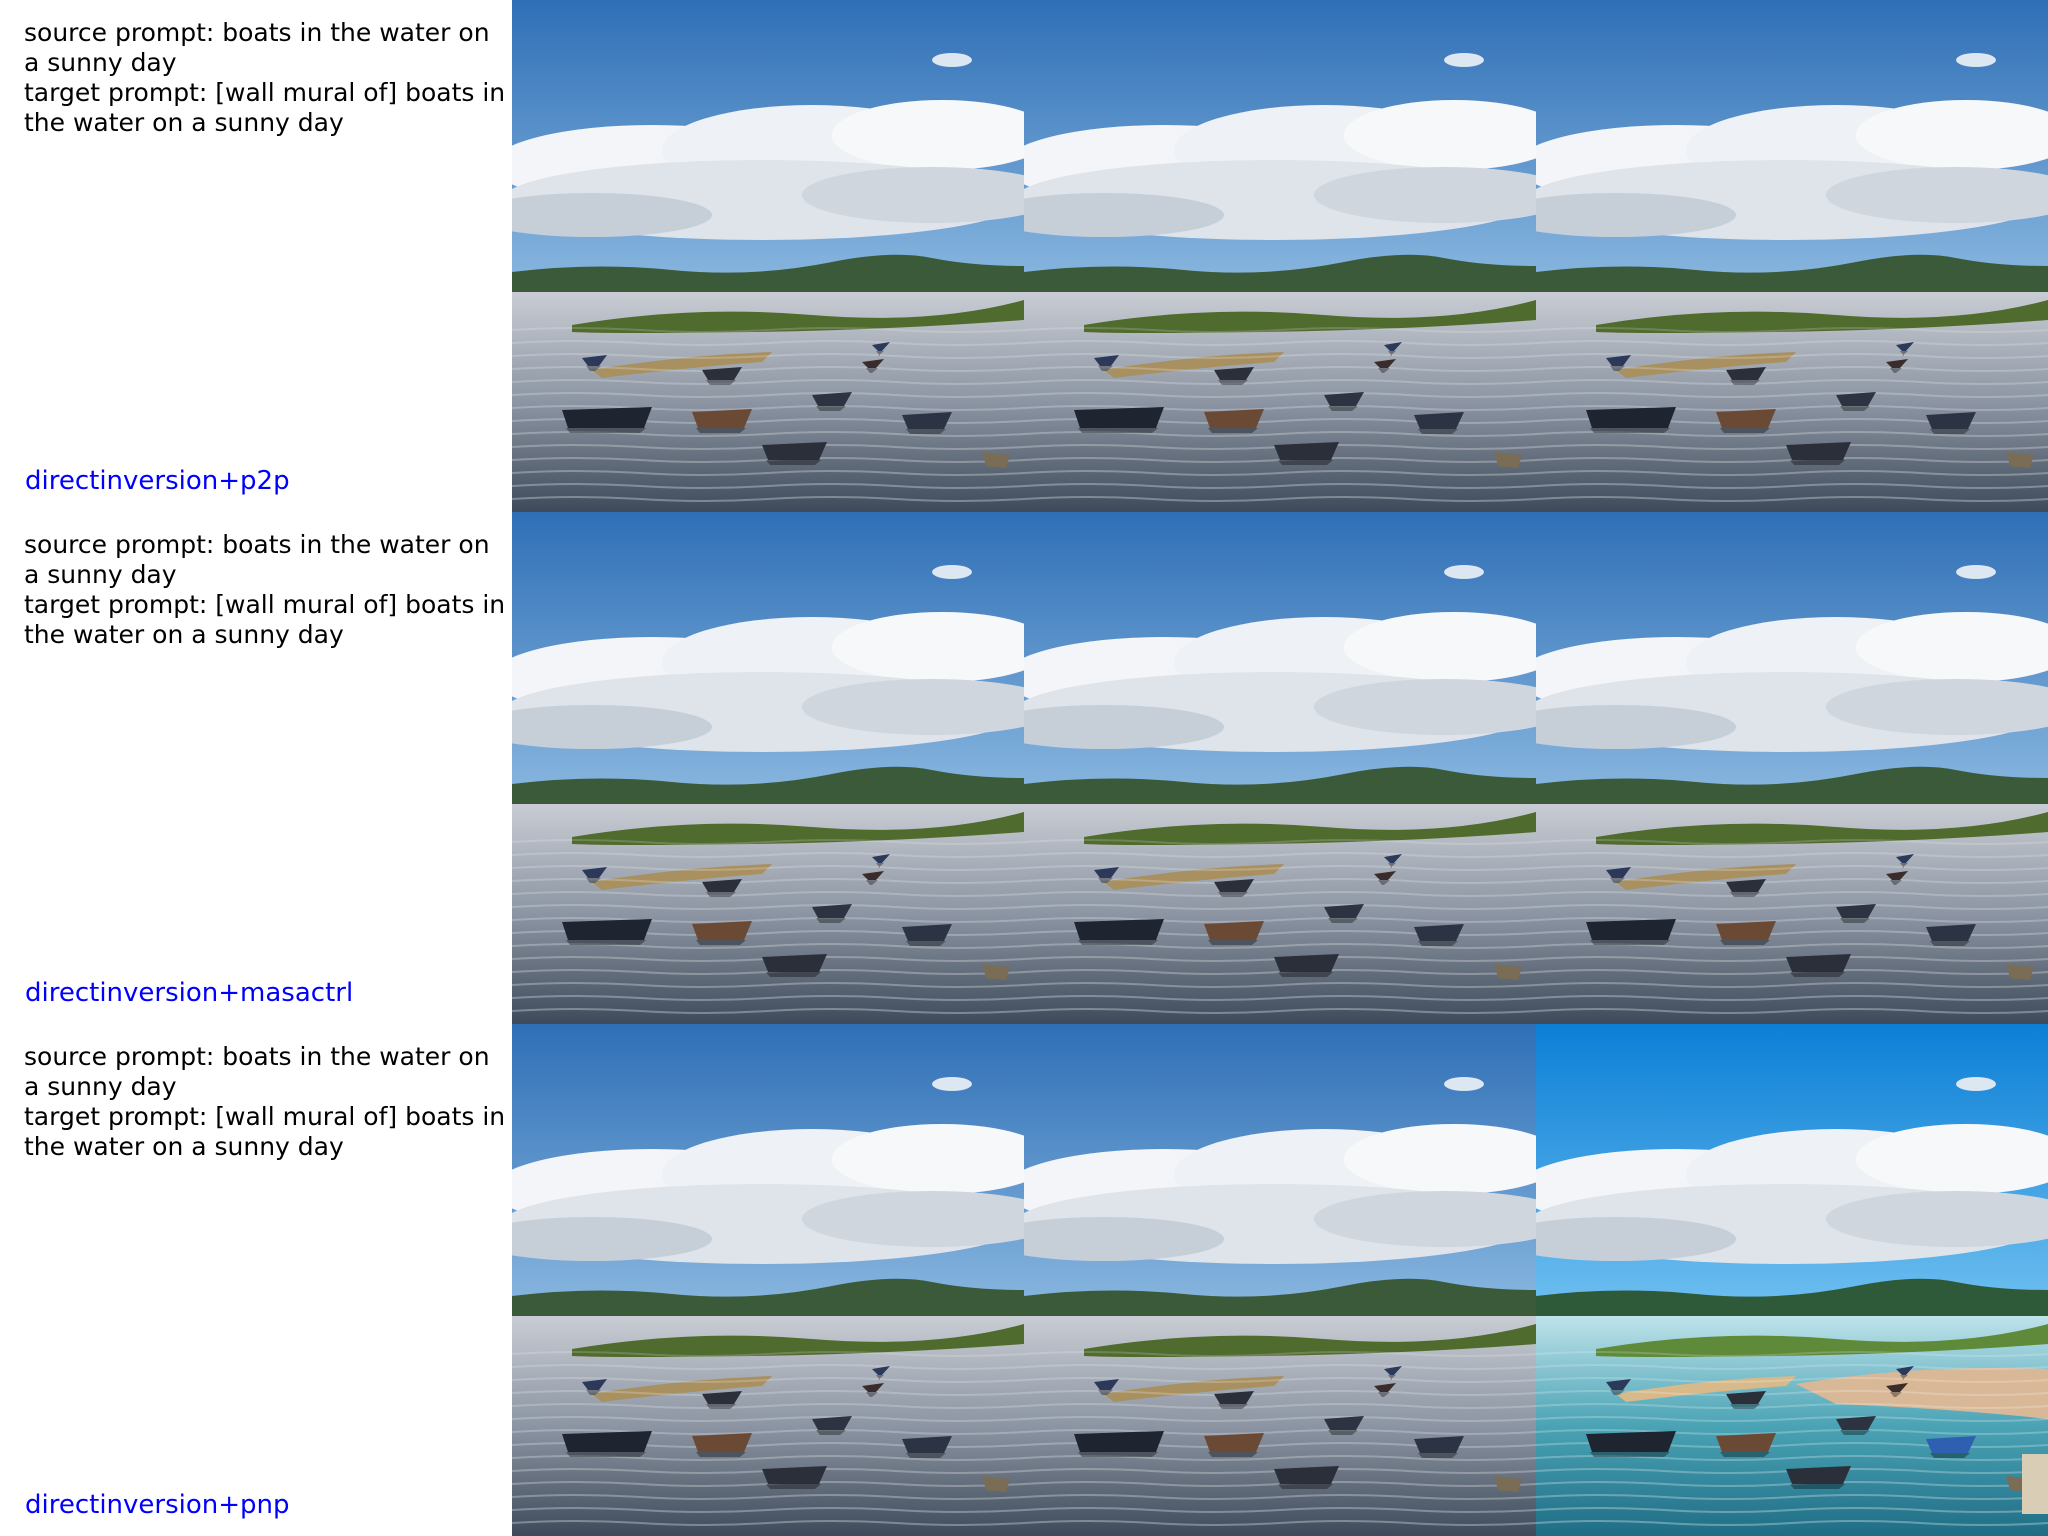 This screenshot has height=1536, width=2048. I want to click on method-label: directinversion+pnp, so click(157, 1505).